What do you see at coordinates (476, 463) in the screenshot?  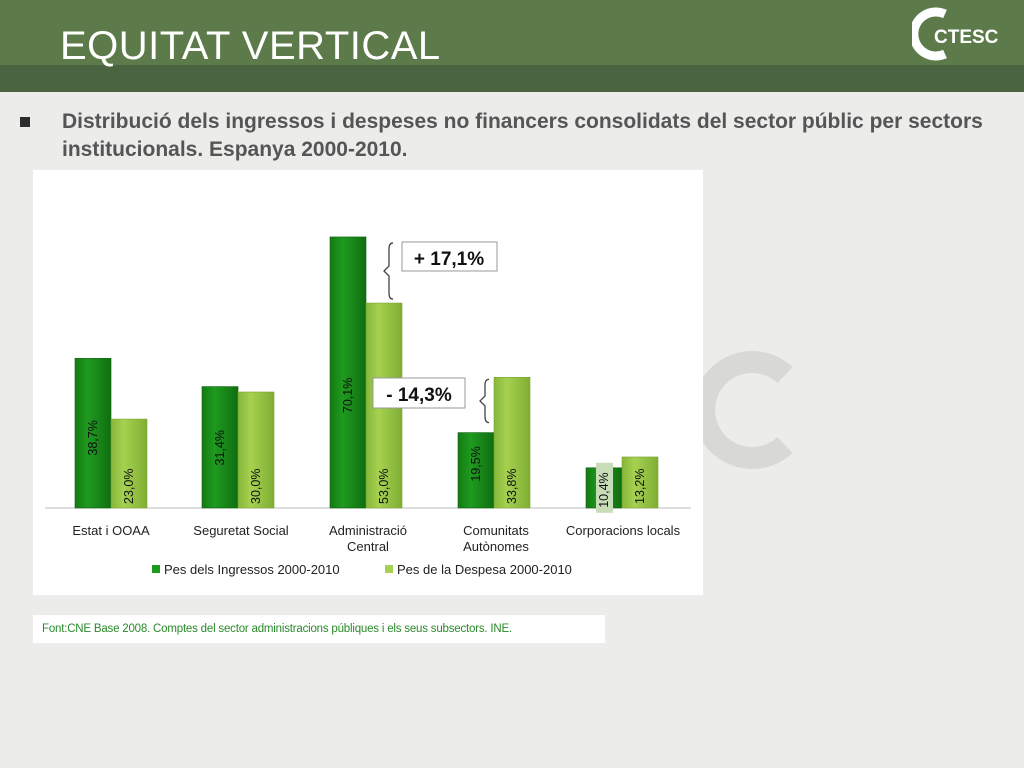 I see `value-label-income-3: 19,5%` at bounding box center [476, 463].